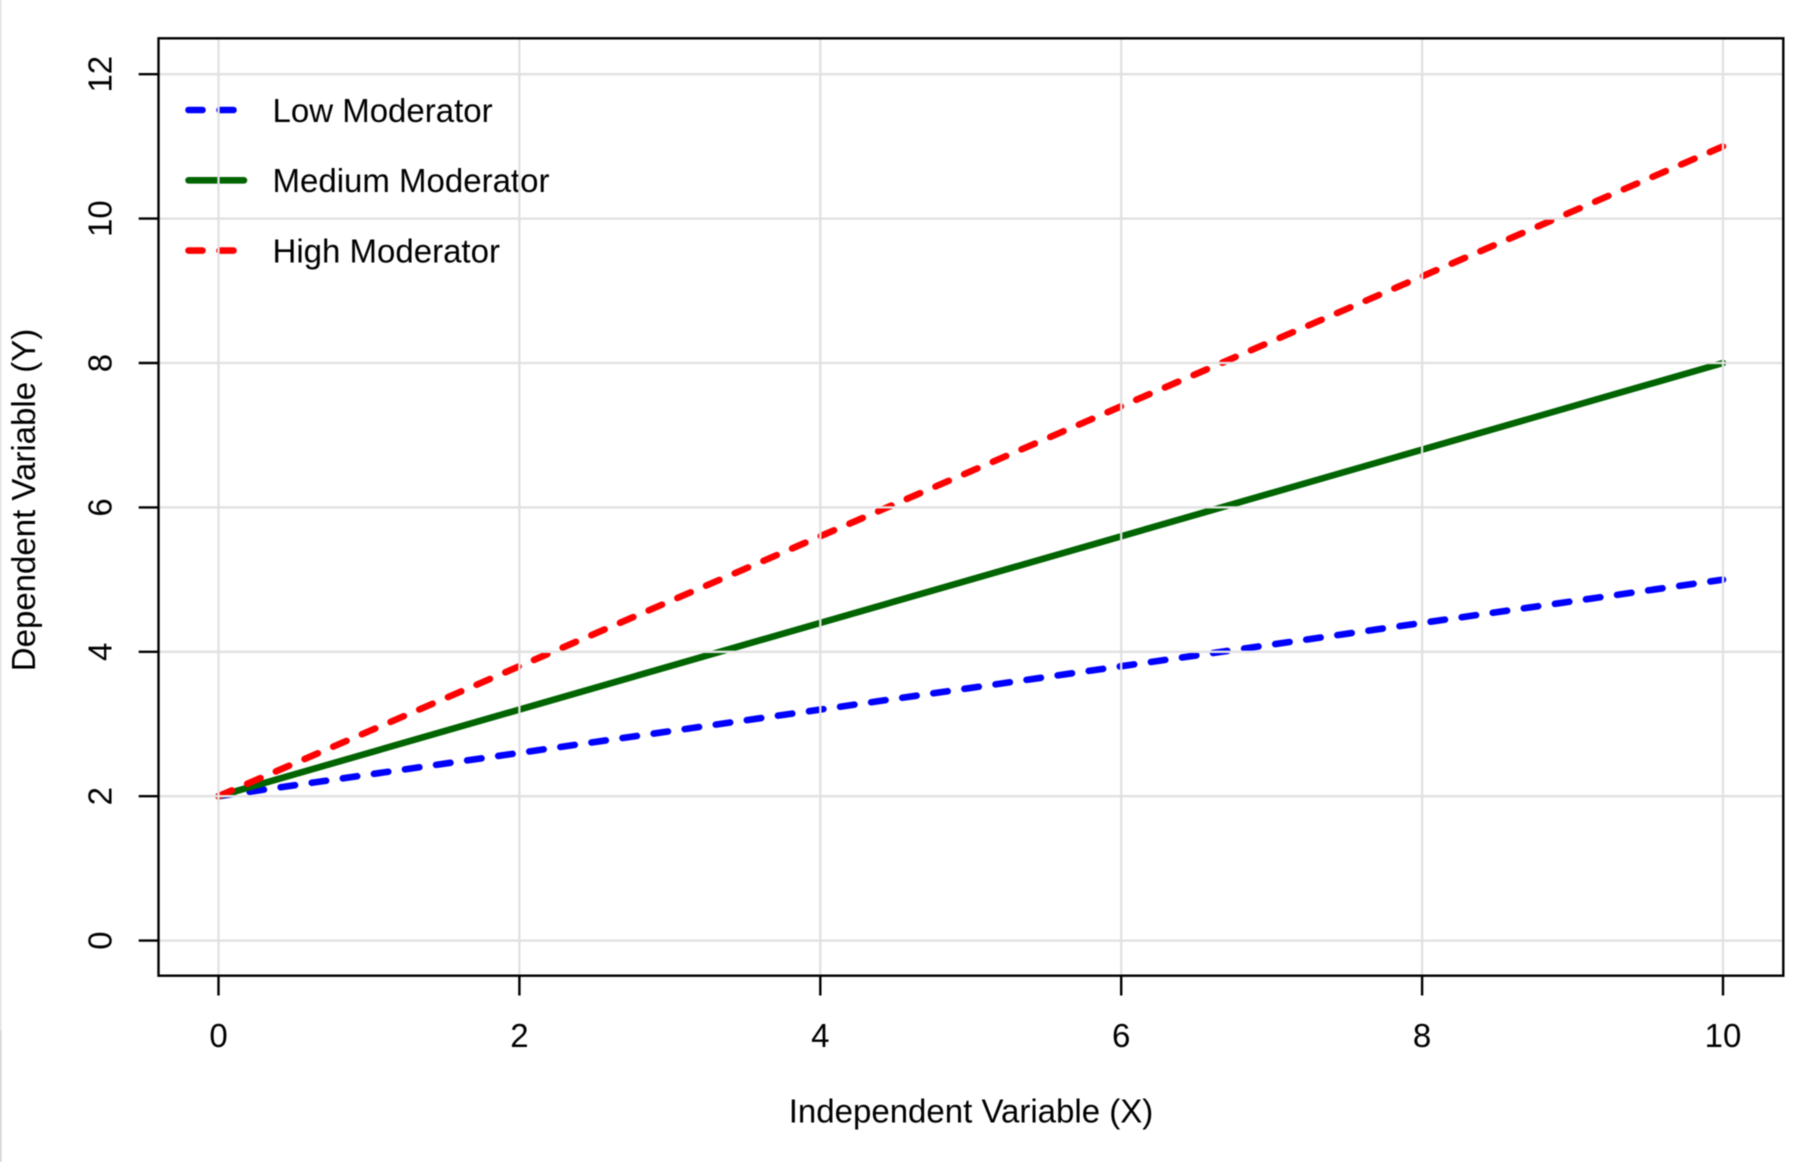 Image resolution: width=1818 pixels, height=1162 pixels. Describe the element at coordinates (383, 110) in the screenshot. I see `svg-text: Low Moderator` at that location.